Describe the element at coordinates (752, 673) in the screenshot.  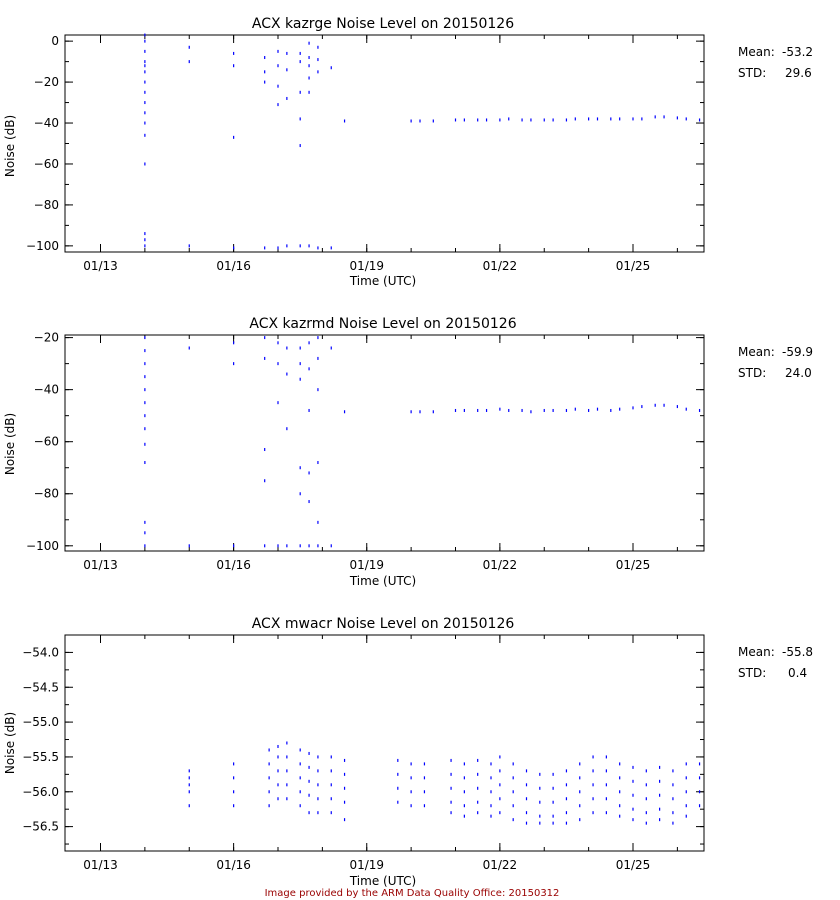
I see `std-label: STD:` at that location.